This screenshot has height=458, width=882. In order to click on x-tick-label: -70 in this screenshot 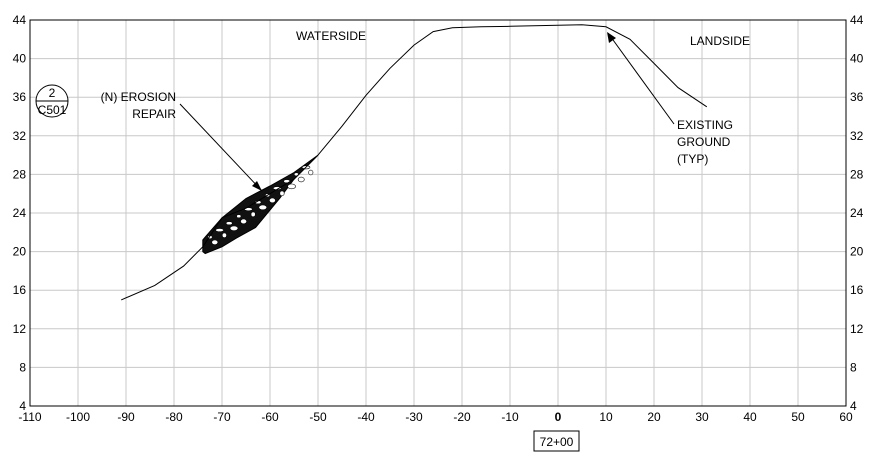, I will do `click(222, 417)`.